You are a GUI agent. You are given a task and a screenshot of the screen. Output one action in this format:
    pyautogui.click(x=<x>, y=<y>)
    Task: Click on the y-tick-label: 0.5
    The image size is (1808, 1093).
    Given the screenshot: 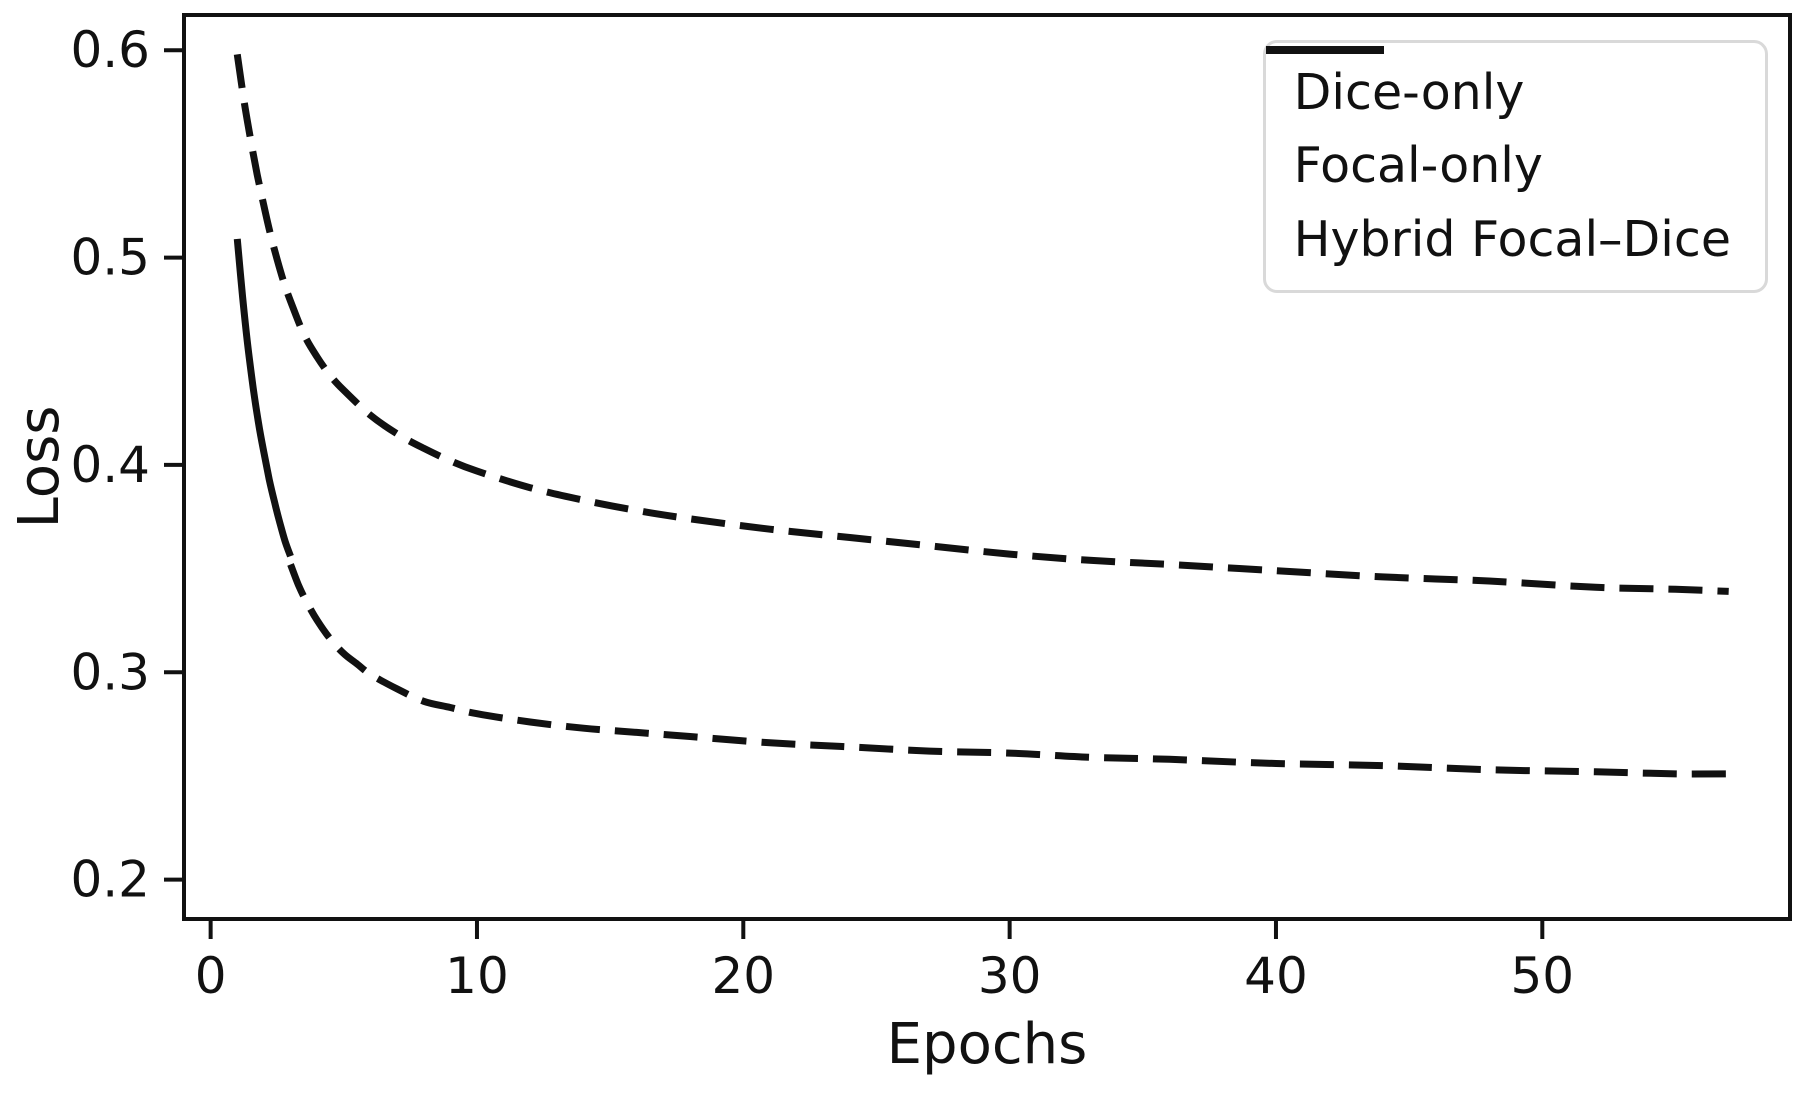 What is the action you would take?
    pyautogui.click(x=110, y=258)
    